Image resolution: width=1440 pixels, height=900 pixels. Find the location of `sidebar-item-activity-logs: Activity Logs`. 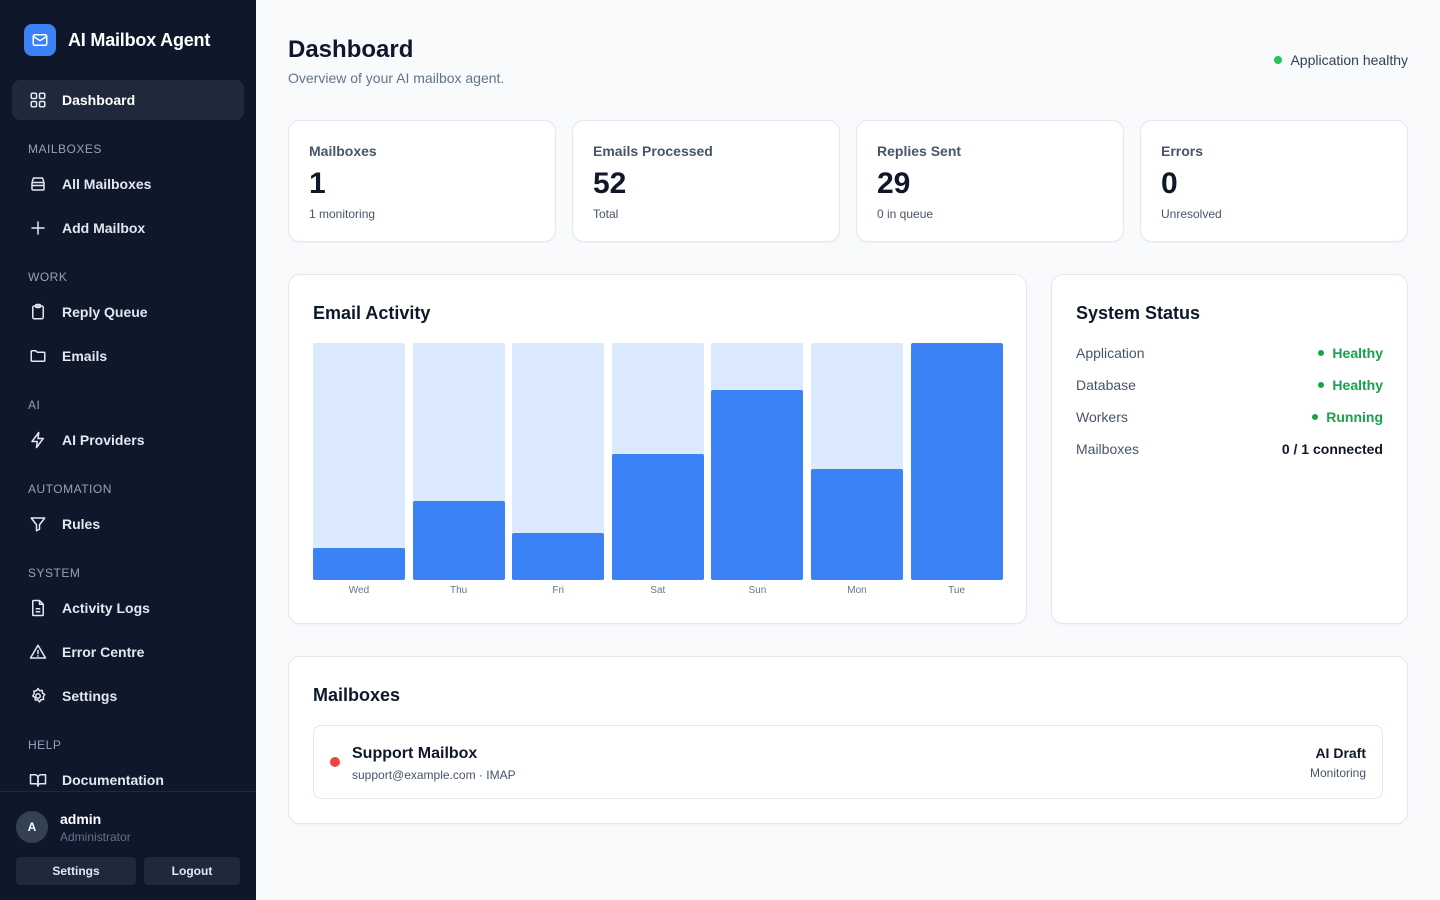

sidebar-item-activity-logs: Activity Logs is located at coordinates (128, 608).